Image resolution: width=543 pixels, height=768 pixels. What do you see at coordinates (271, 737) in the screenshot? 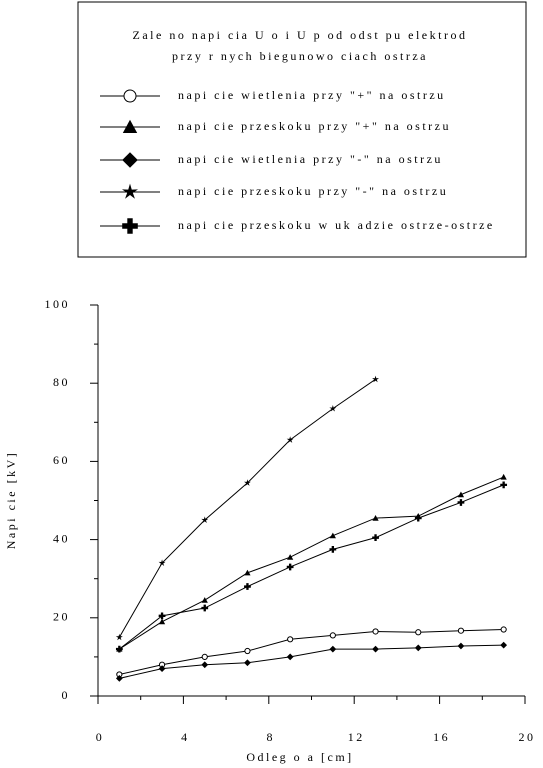
I see `x-tick-label: 8` at bounding box center [271, 737].